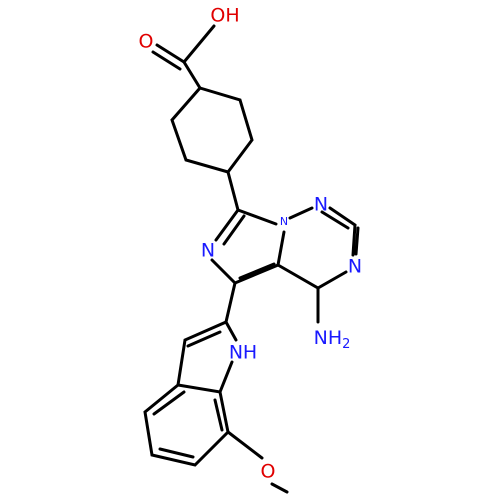 This screenshot has height=500, width=500. What do you see at coordinates (328, 338) in the screenshot?
I see `amine-text: NH` at bounding box center [328, 338].